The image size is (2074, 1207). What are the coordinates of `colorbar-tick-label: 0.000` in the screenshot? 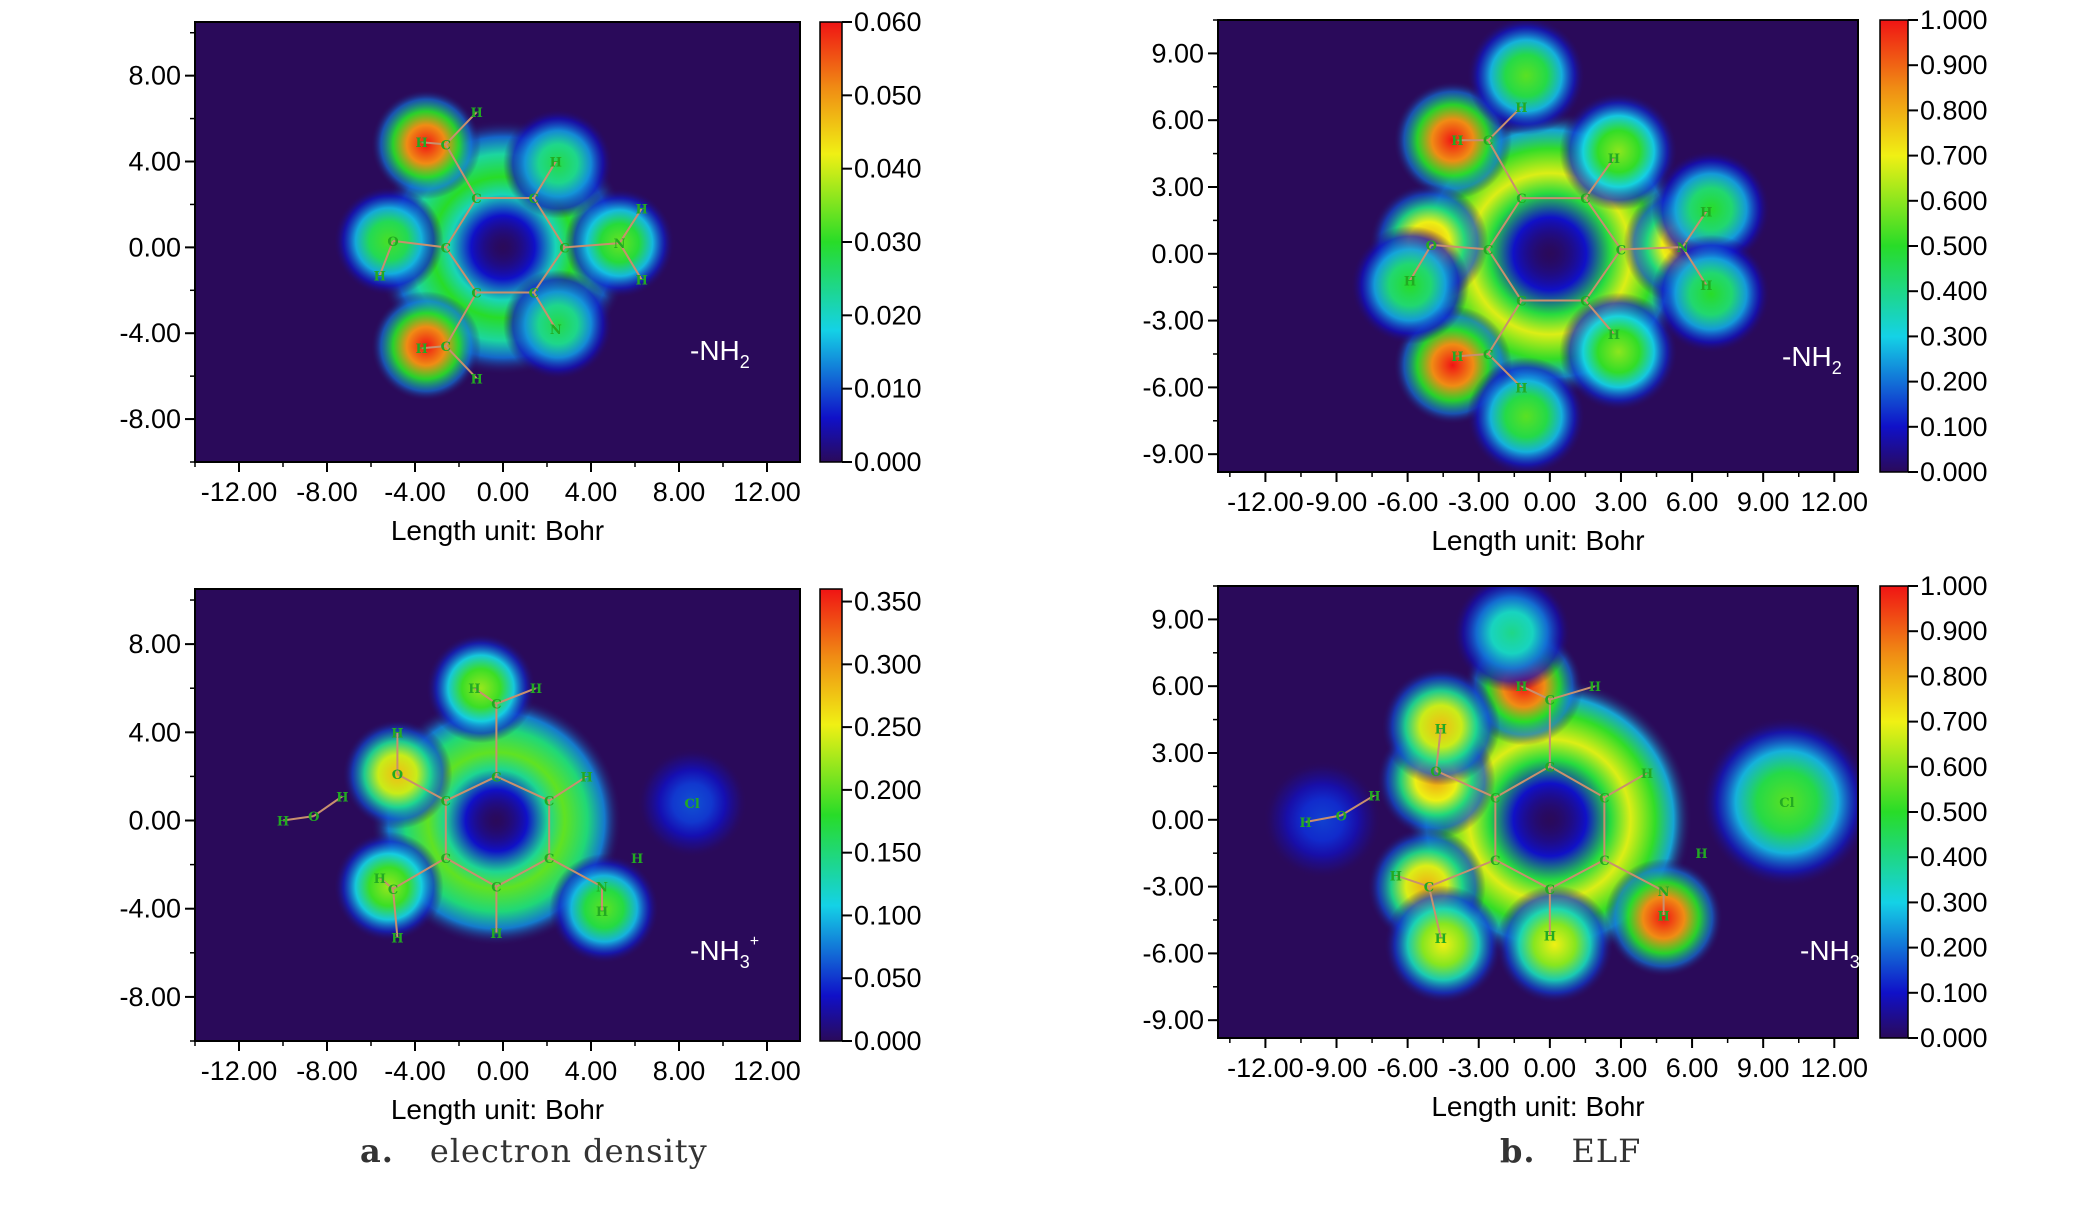 It's located at (888, 1041).